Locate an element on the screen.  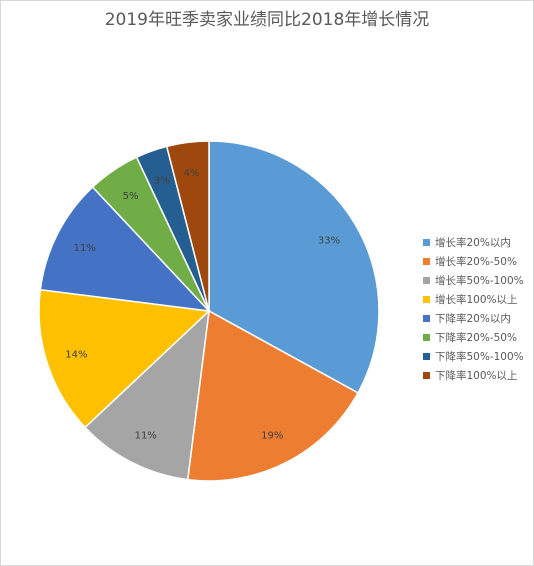
legend-item: 下降率20%以内 is located at coordinates (467, 318).